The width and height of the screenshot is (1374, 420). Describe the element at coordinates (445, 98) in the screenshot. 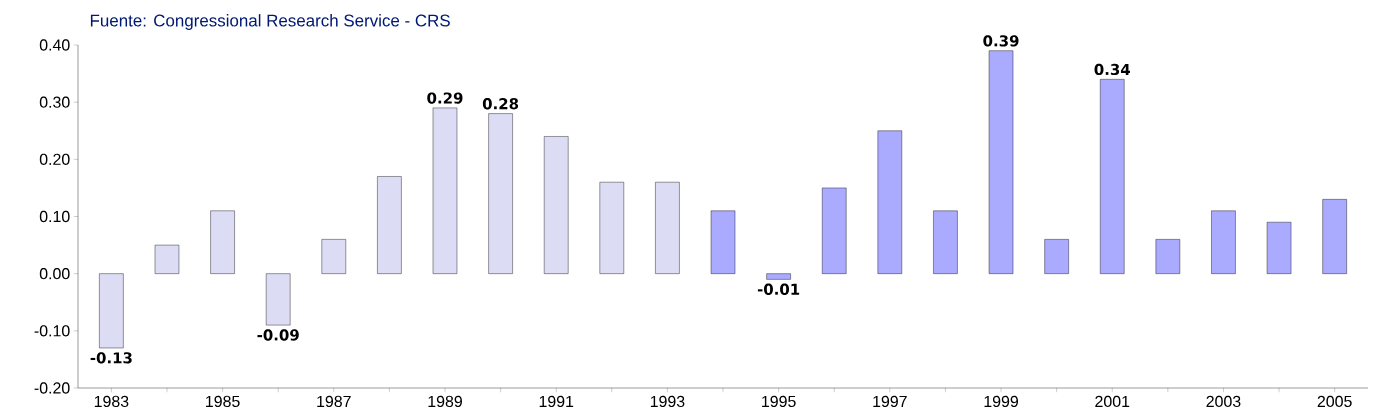

I see `data-label: 0.29` at that location.